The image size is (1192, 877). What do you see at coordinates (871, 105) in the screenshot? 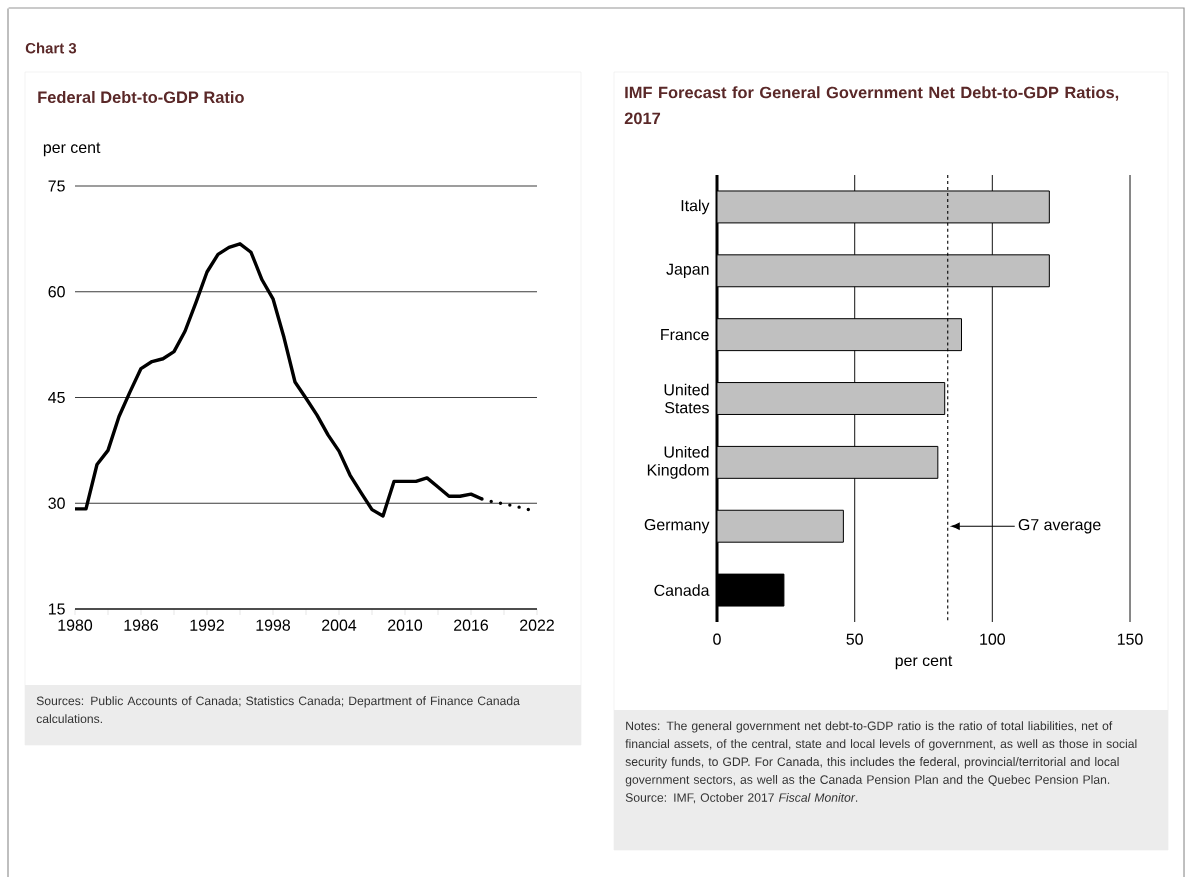
I see `chart-title: IMF Forecast for General Government Net Debt-to-GDP Ratios, 2017` at bounding box center [871, 105].